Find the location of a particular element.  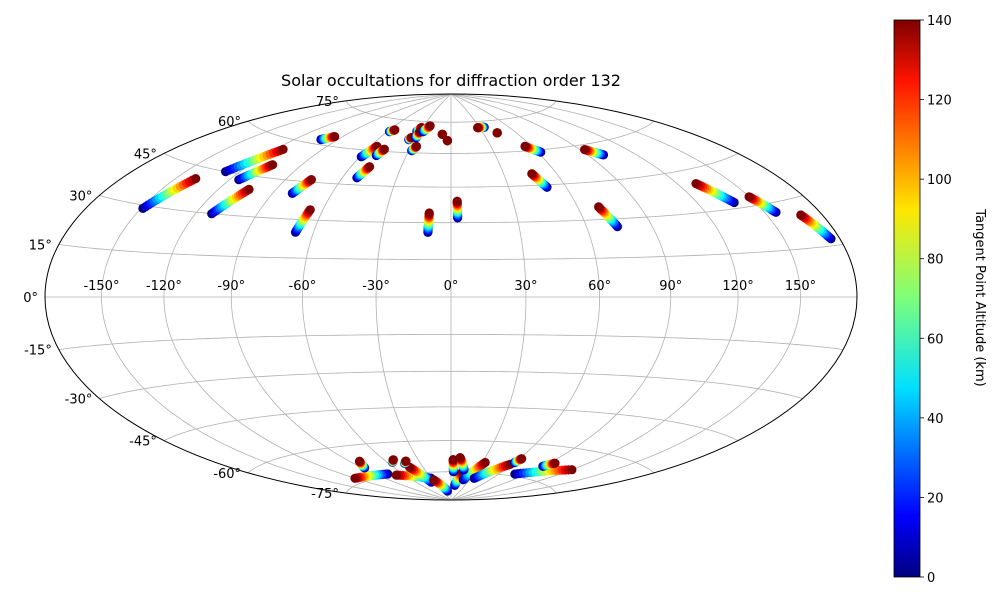

longitude-tick-label: -150° is located at coordinates (101, 286).